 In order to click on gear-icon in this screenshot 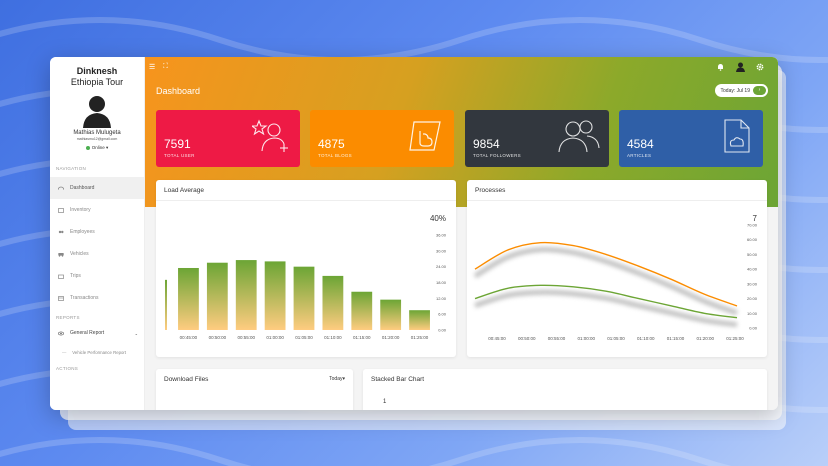, I will do `click(760, 68)`.